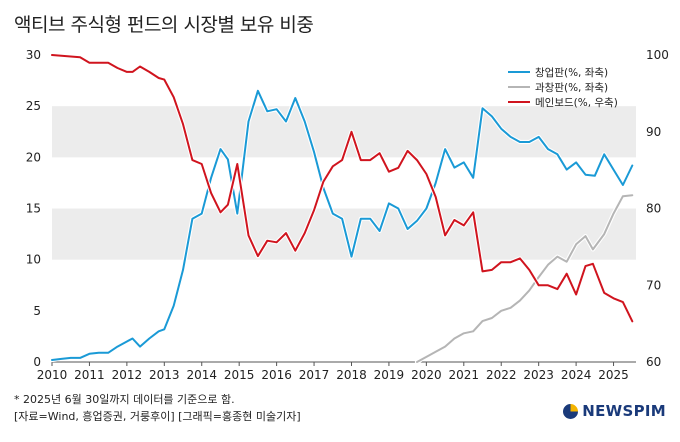  Describe the element at coordinates (157, 416) in the screenshot. I see `footnote-source: [자료=Wind, 흥업증권, 거룽후이] [그래픽=홍종현 미술기자]` at that location.